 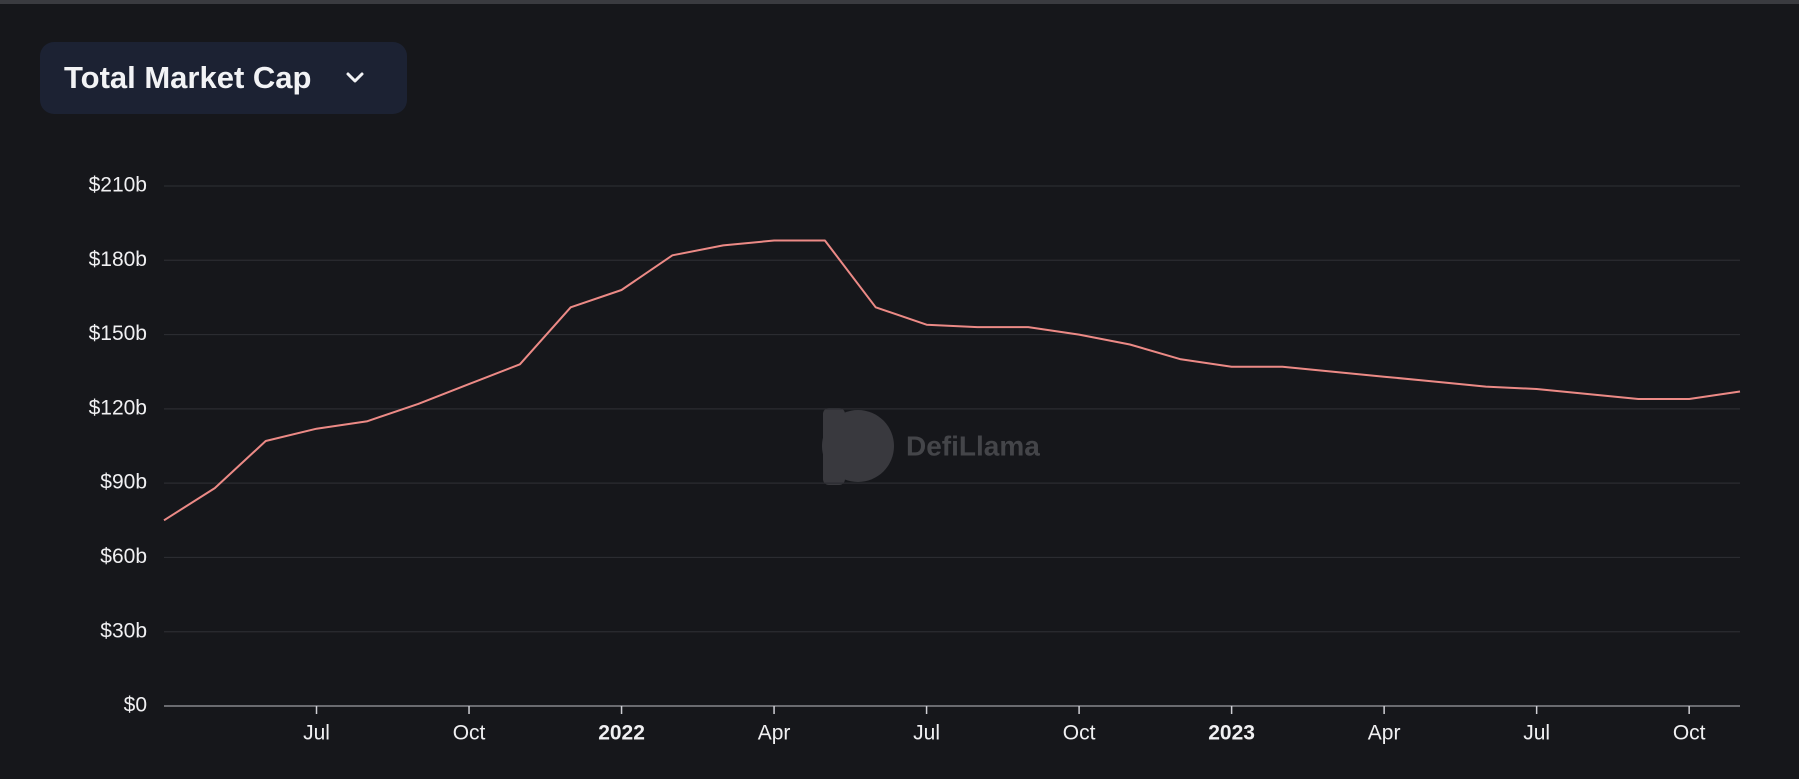 What do you see at coordinates (123, 556) in the screenshot?
I see `y-tick-label: $60b` at bounding box center [123, 556].